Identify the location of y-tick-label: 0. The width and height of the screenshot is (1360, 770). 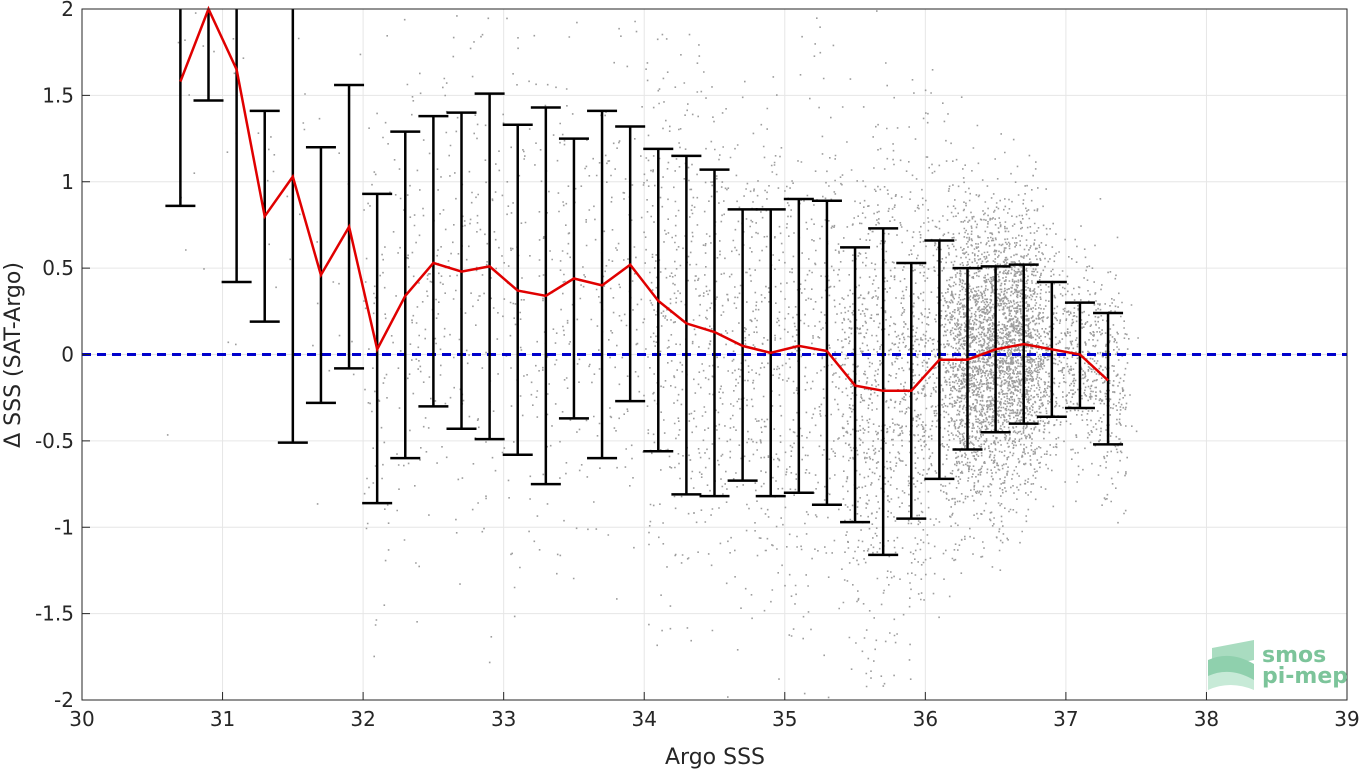
(67, 355).